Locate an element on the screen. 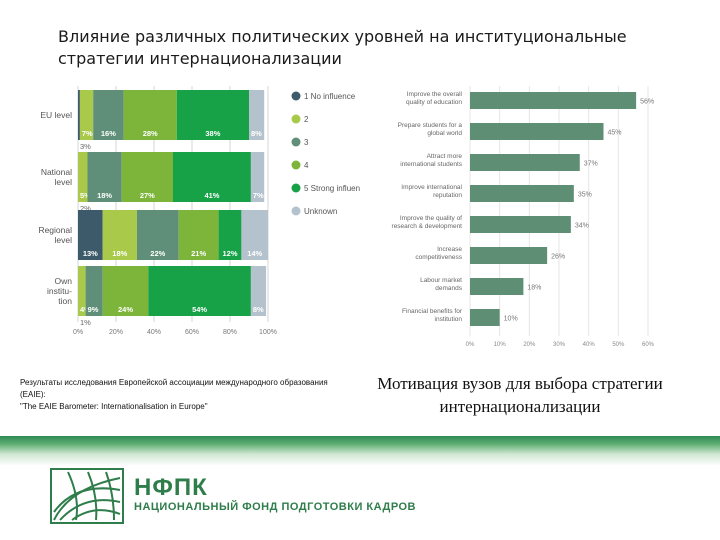 This screenshot has height=540, width=720. legend-label: 4 is located at coordinates (306, 165).